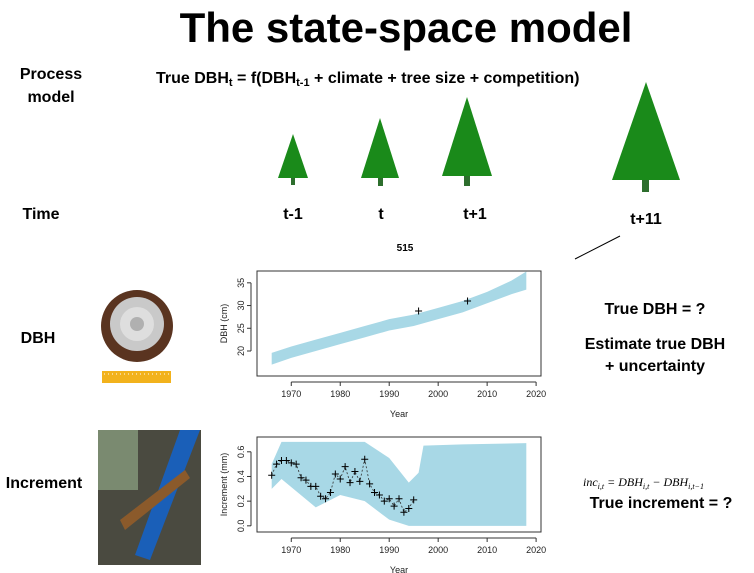 The image size is (754, 573). Describe the element at coordinates (50, 97) in the screenshot. I see `process-label: model` at that location.